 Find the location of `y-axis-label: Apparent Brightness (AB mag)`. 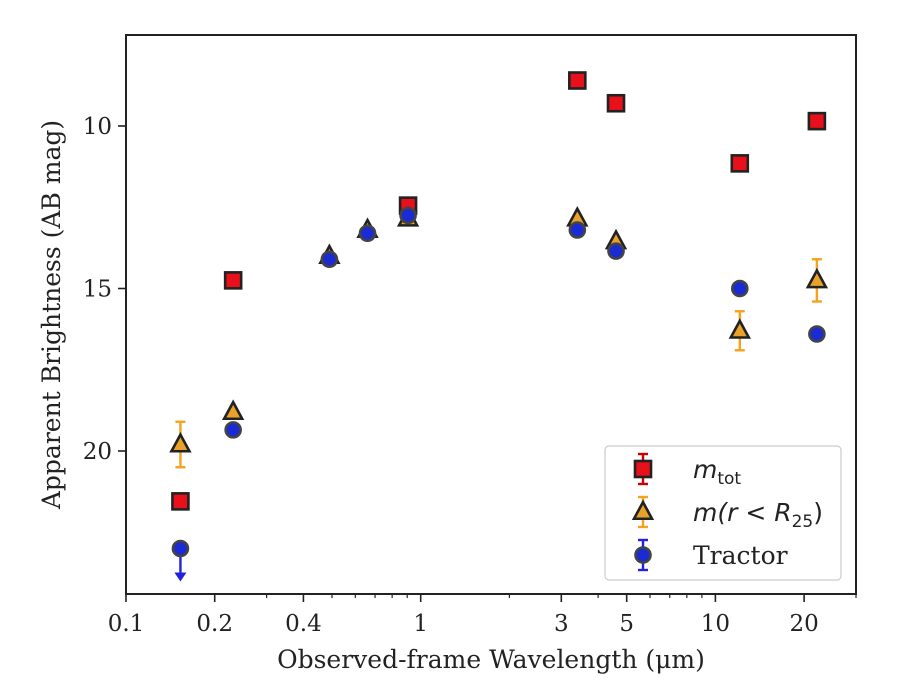

y-axis-label: Apparent Brightness (AB mag) is located at coordinates (51, 315).